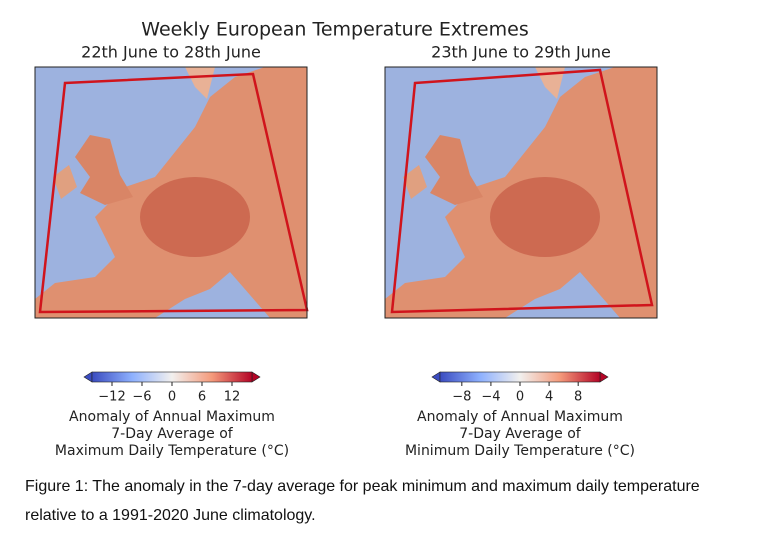  What do you see at coordinates (111, 397) in the screenshot?
I see `colorbar-tick-label: −12` at bounding box center [111, 397].